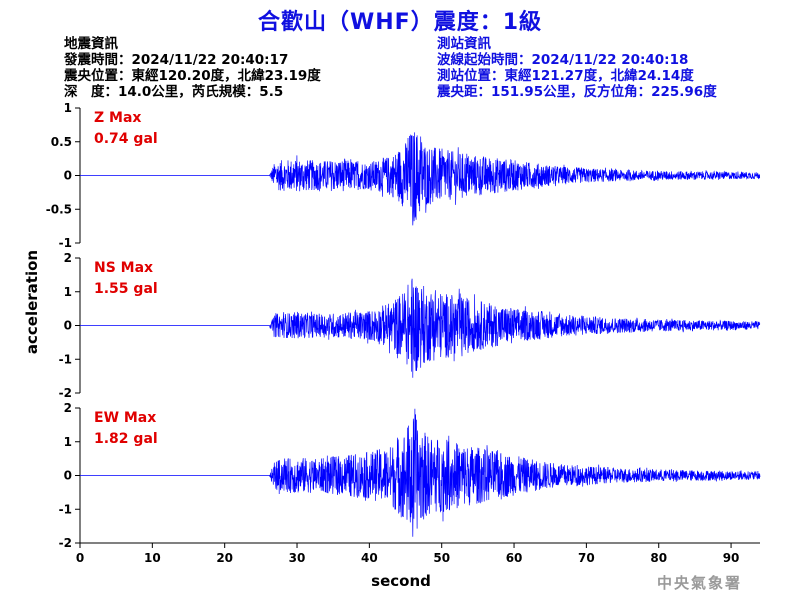 This screenshot has width=800, height=600. I want to click on agency-watermark: 中央氣象署, so click(700, 583).